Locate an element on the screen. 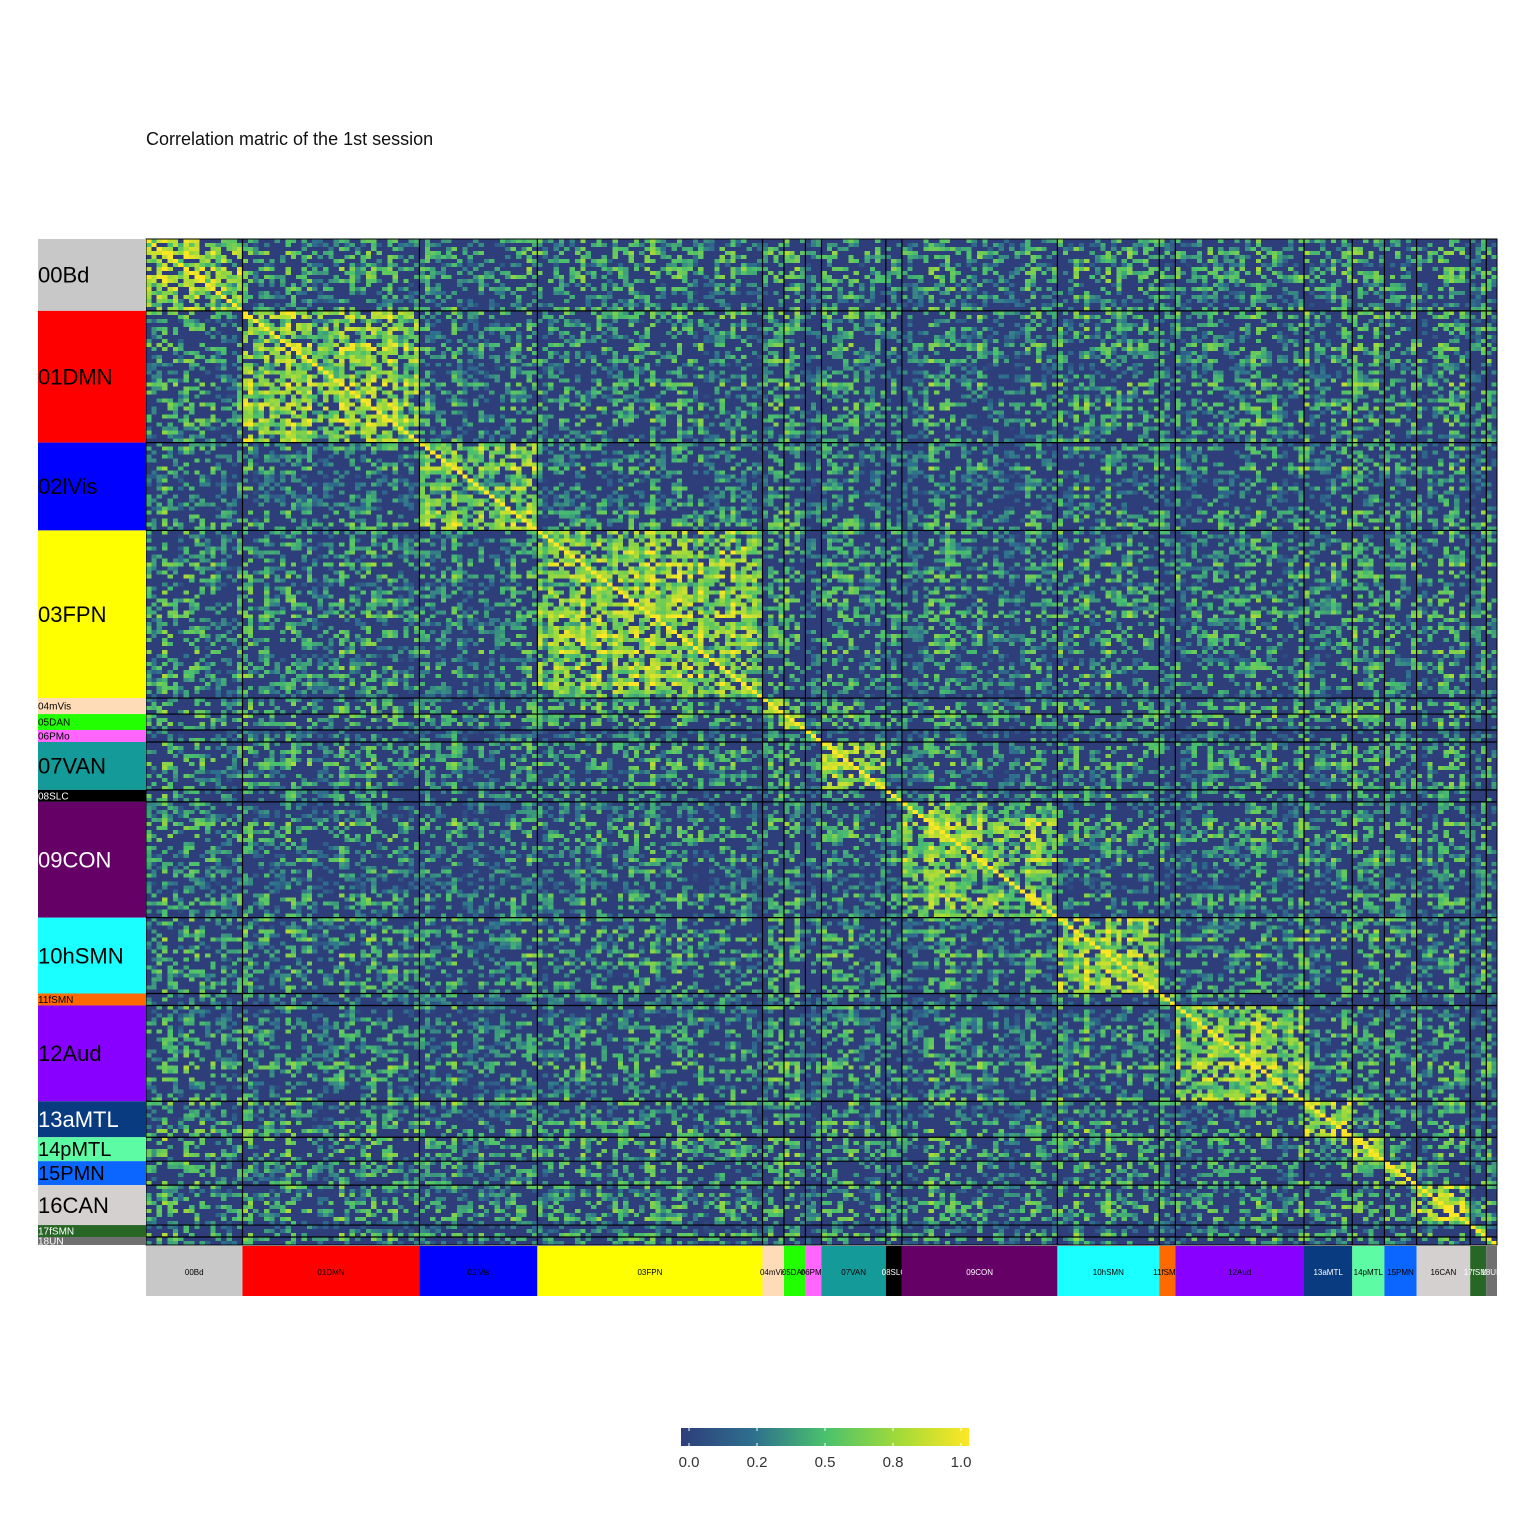 The height and width of the screenshot is (1536, 1536). col-network-label: 14pMTL is located at coordinates (1369, 1272).